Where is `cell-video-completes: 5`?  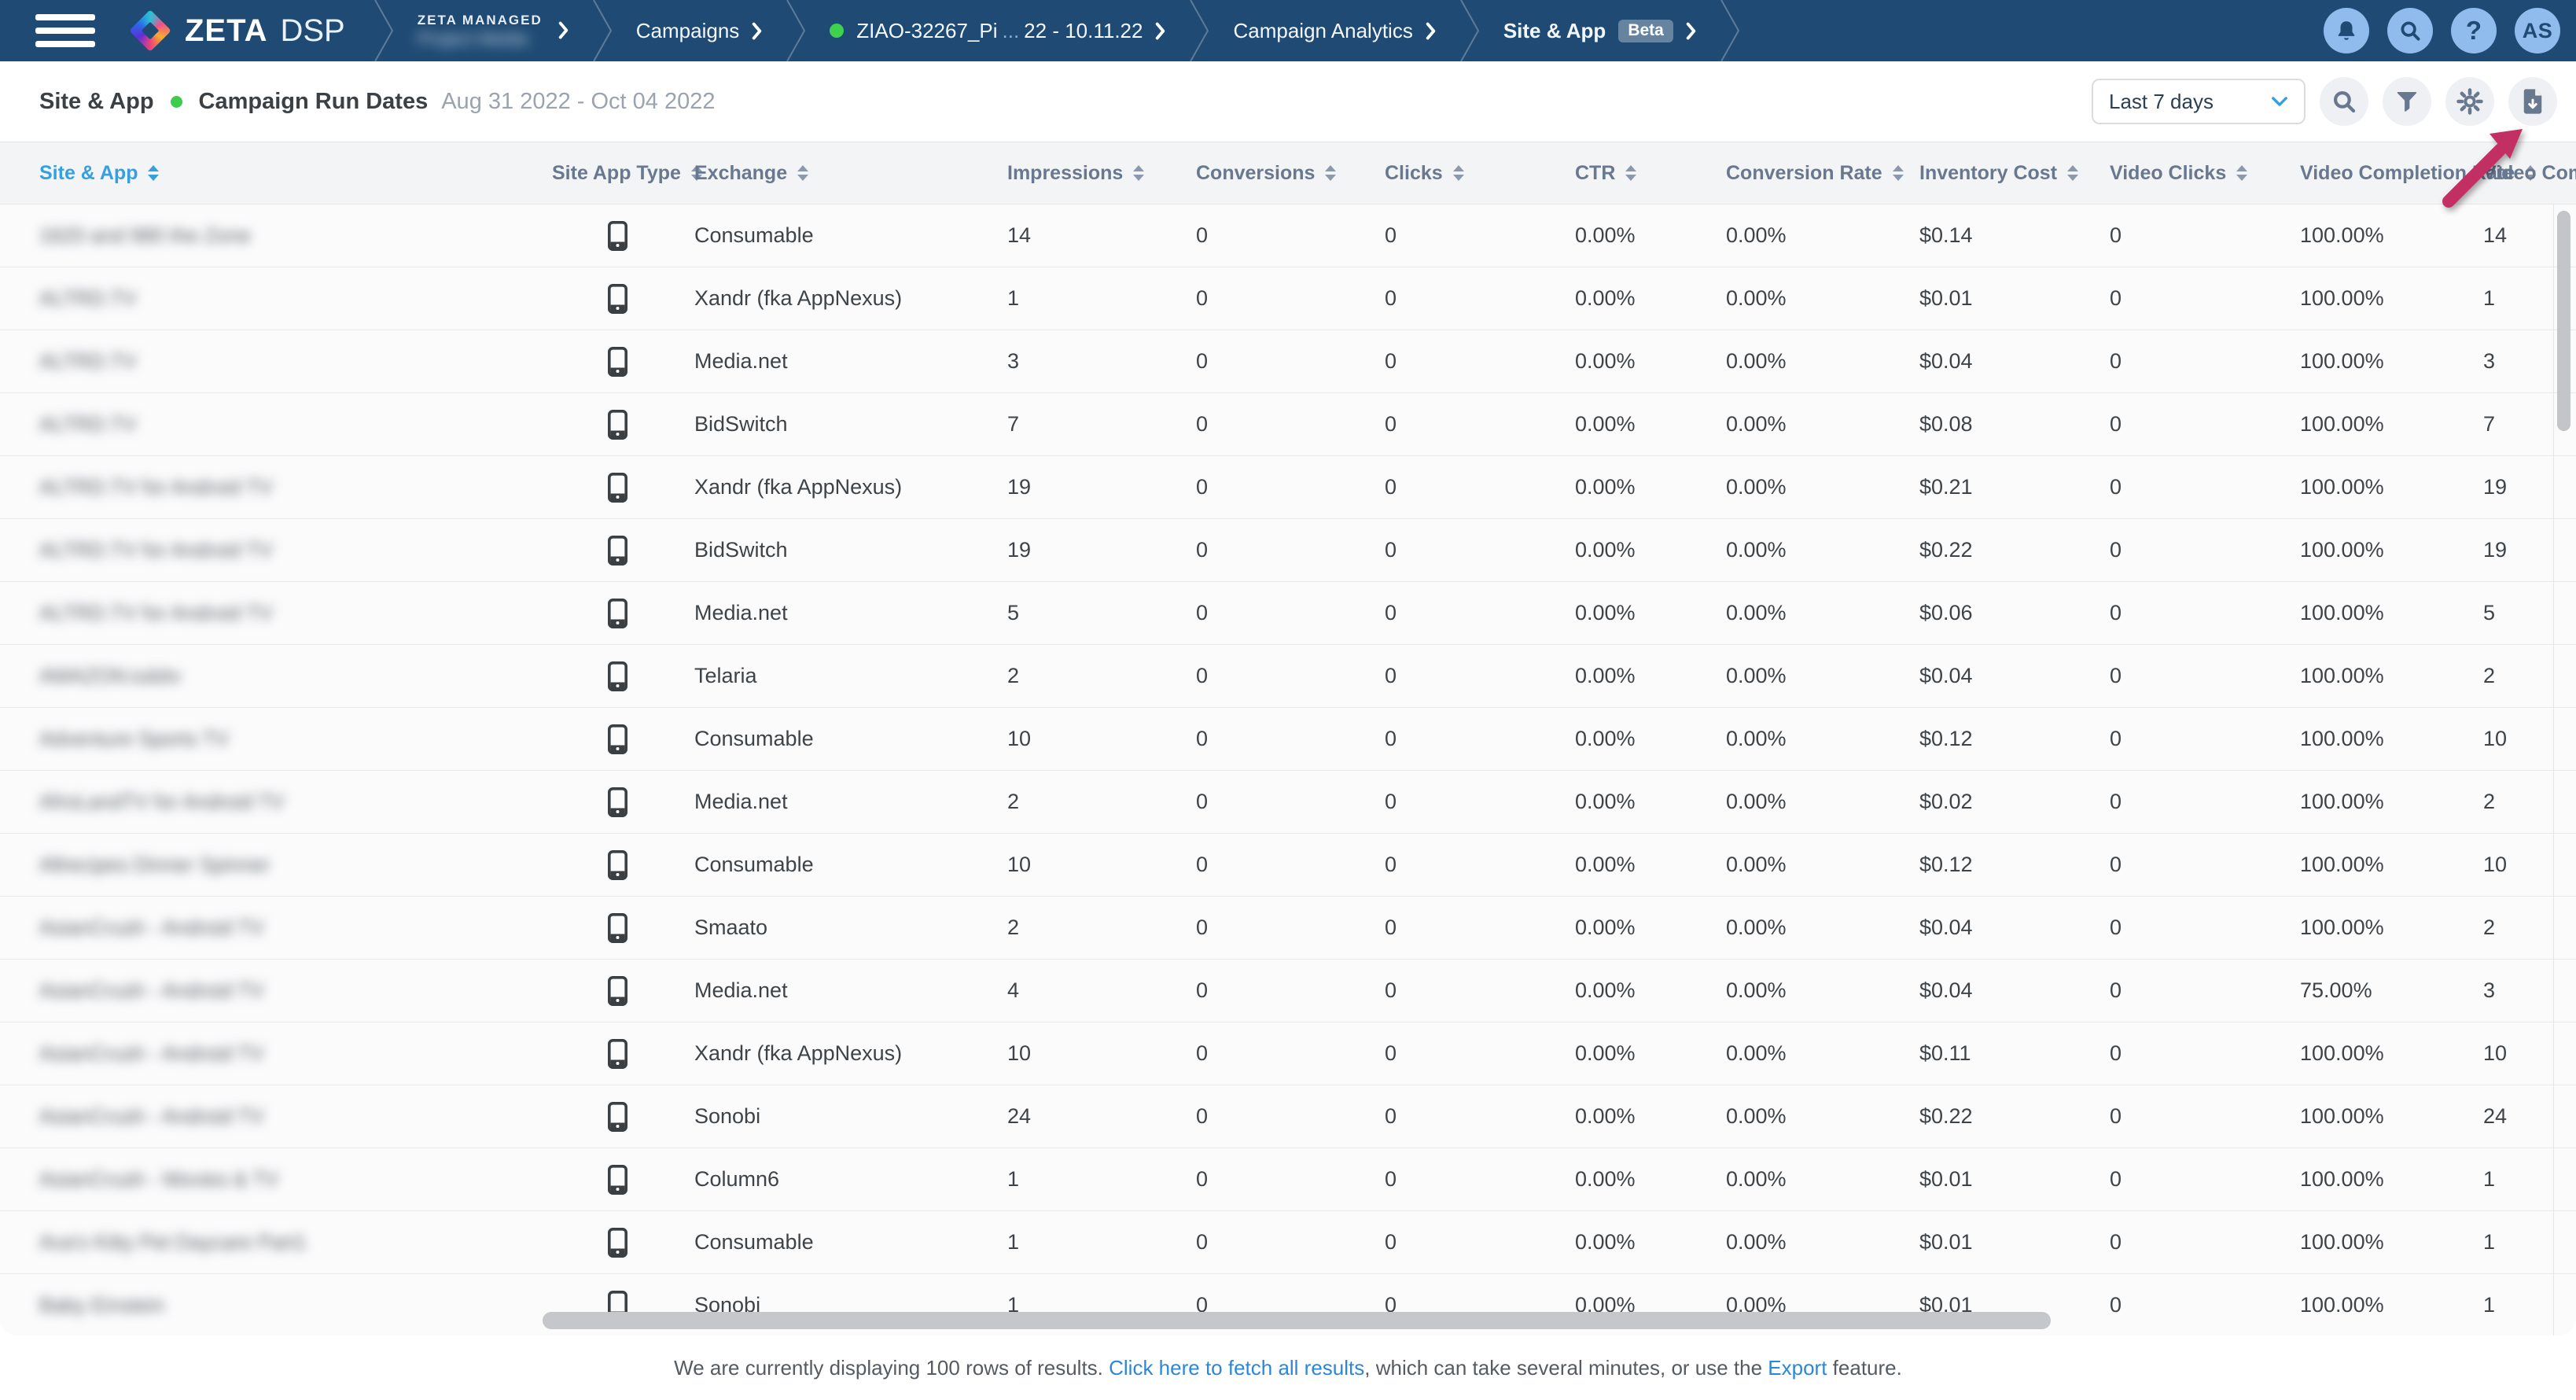 cell-video-completes: 5 is located at coordinates (2489, 612).